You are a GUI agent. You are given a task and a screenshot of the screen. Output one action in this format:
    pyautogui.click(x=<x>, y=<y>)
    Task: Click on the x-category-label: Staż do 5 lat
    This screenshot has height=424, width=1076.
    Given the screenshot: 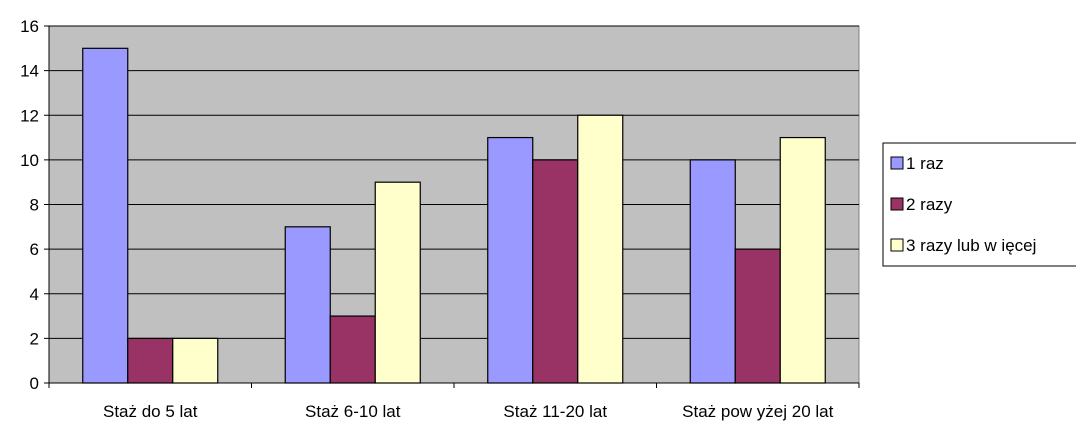 What is the action you would take?
    pyautogui.click(x=150, y=411)
    